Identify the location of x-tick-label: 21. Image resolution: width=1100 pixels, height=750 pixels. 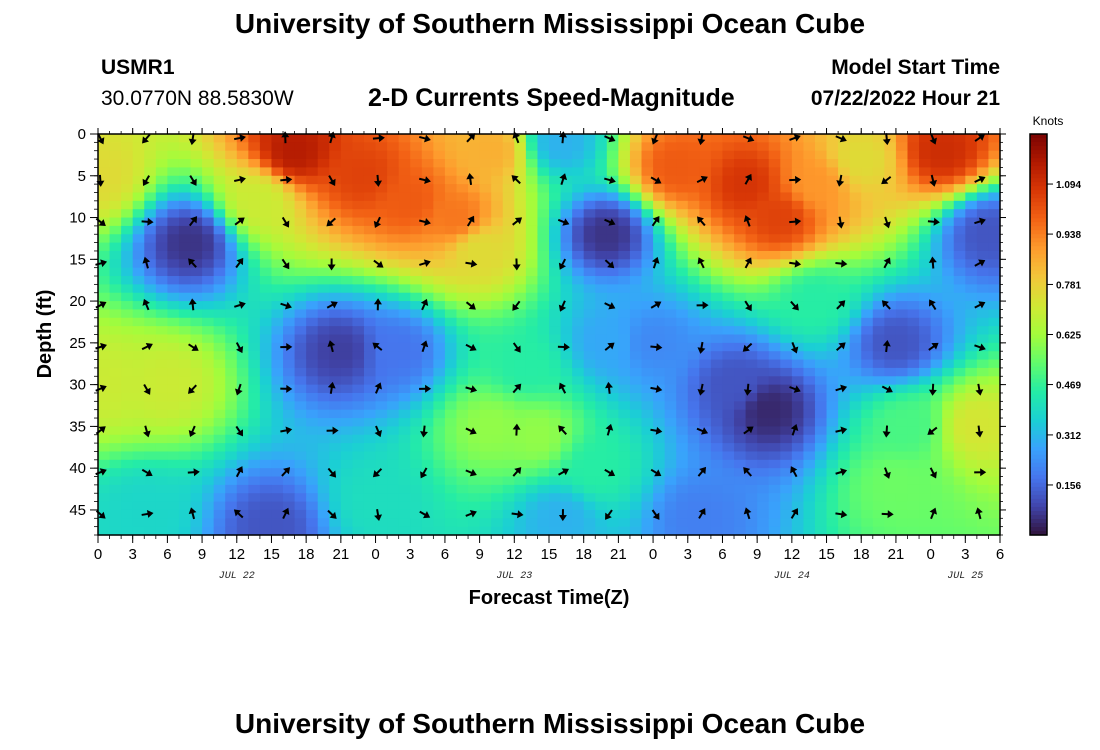
(618, 554).